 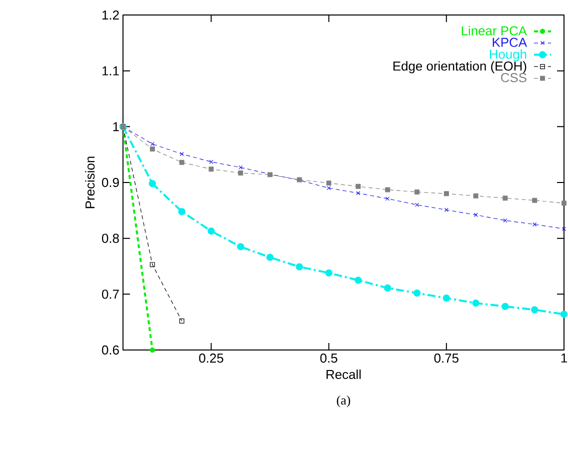 I want to click on legend-label: Hough, so click(x=508, y=55).